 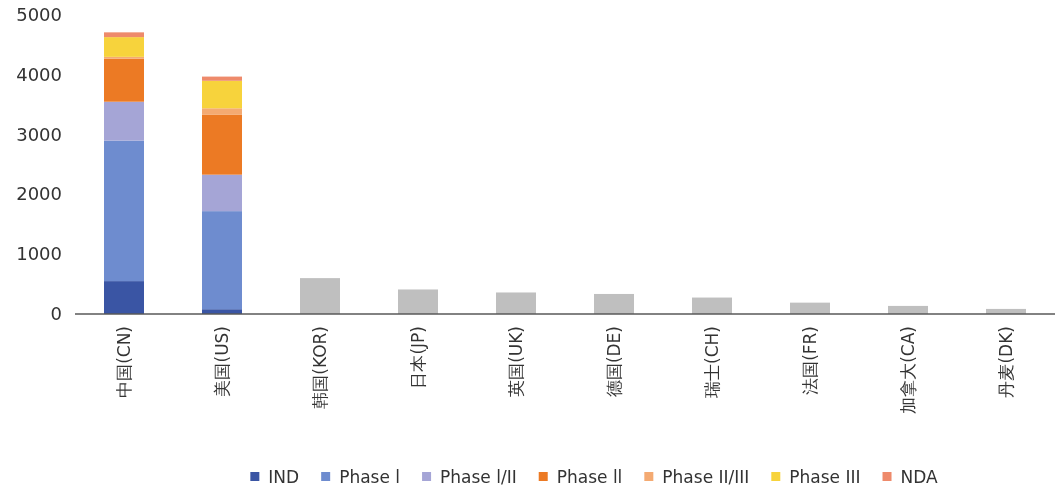 I want to click on x-tick-label: 日本(JP), so click(x=418, y=357).